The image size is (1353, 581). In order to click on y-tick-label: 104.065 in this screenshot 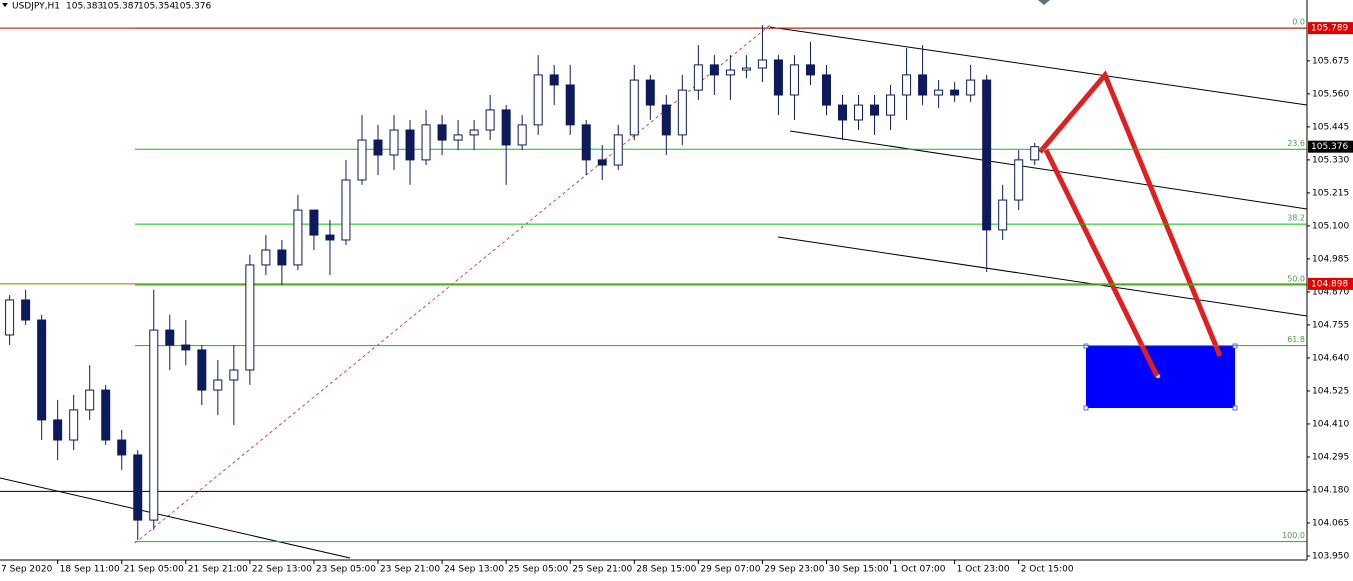, I will do `click(1330, 523)`.